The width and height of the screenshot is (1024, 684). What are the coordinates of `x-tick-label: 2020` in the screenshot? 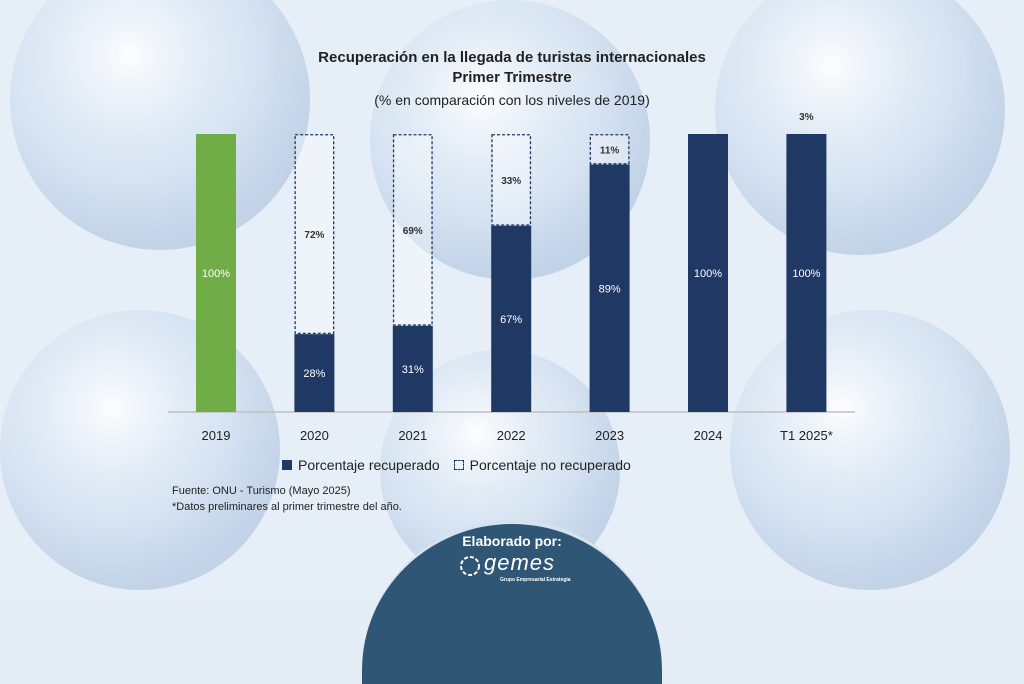 It's located at (314, 435).